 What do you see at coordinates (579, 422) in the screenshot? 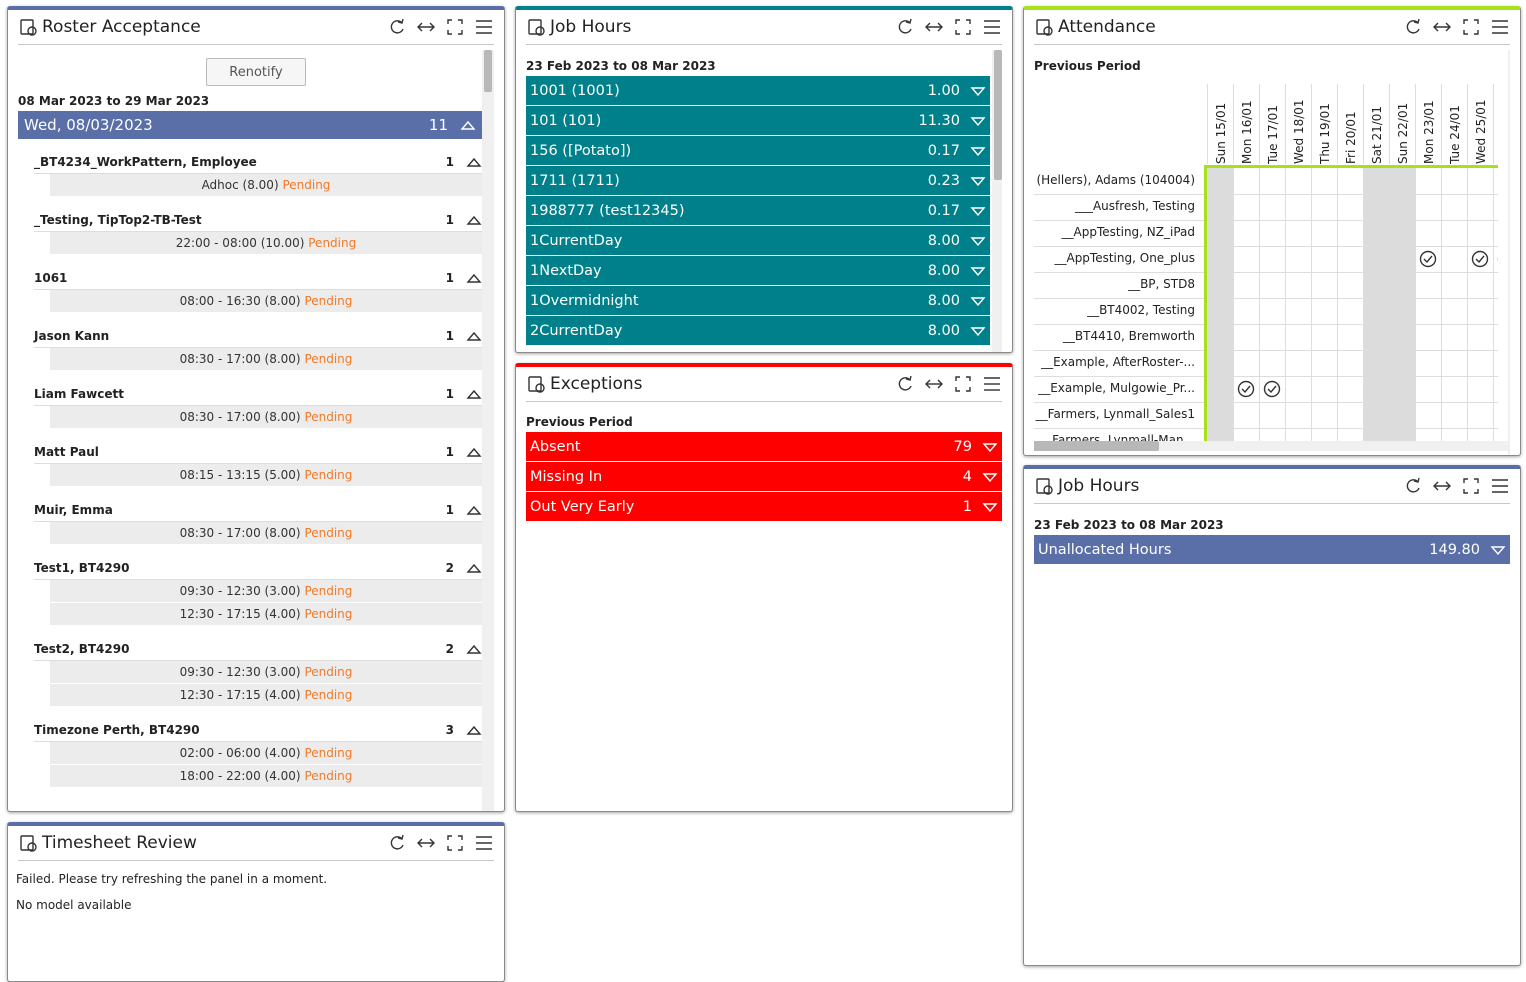
I see `subtitle: Previous Period` at bounding box center [579, 422].